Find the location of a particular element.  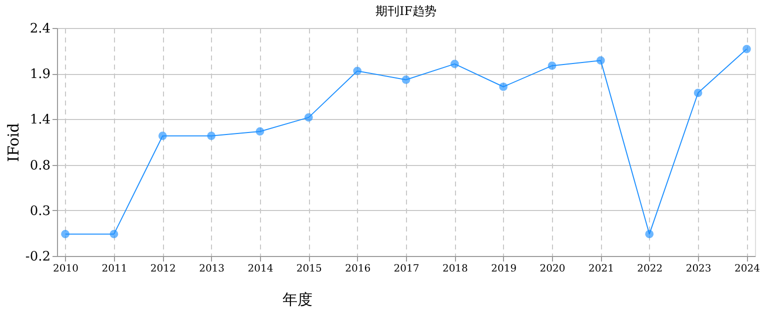

x-tick-label: 2016 is located at coordinates (358, 269).